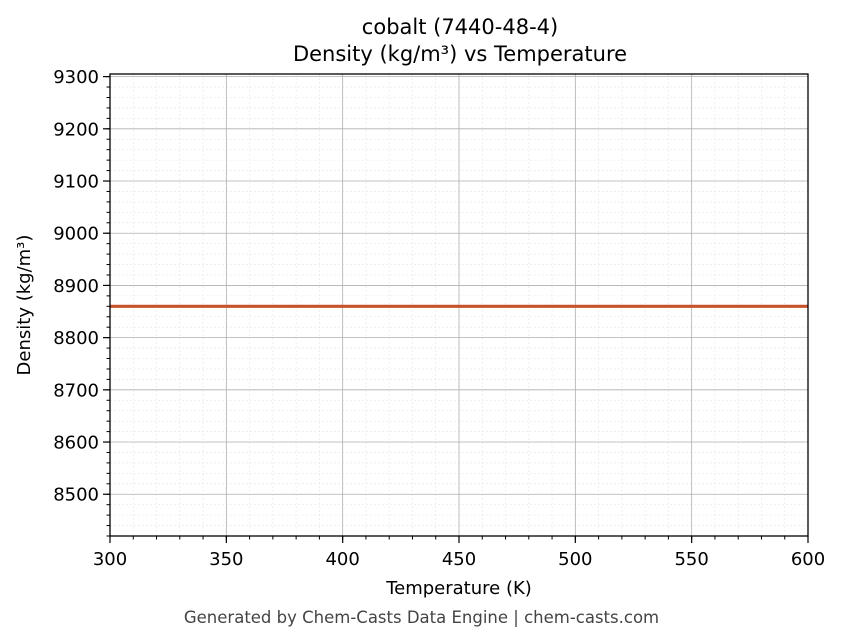  Describe the element at coordinates (808, 559) in the screenshot. I see `x-tick-label: 600` at that location.